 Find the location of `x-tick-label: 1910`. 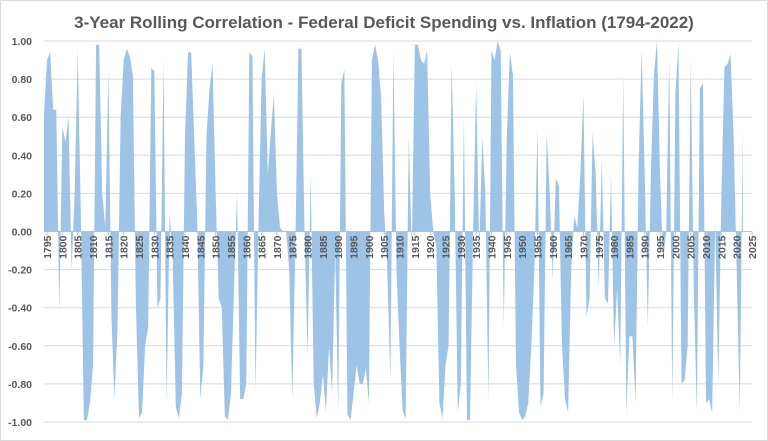

x-tick-label: 1910 is located at coordinates (401, 247).